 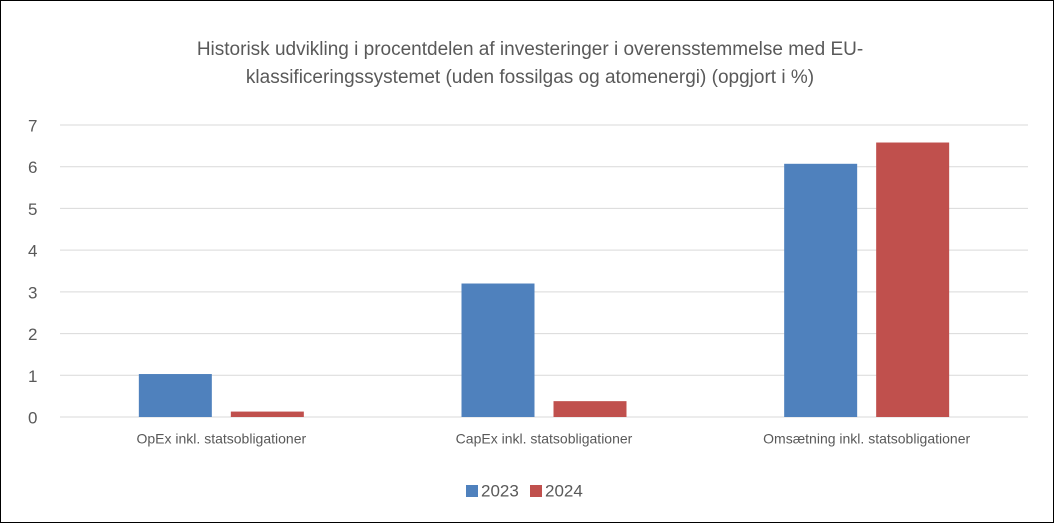 What do you see at coordinates (222, 439) in the screenshot?
I see `x-tick-label: OpEx inkl. statsobligationer` at bounding box center [222, 439].